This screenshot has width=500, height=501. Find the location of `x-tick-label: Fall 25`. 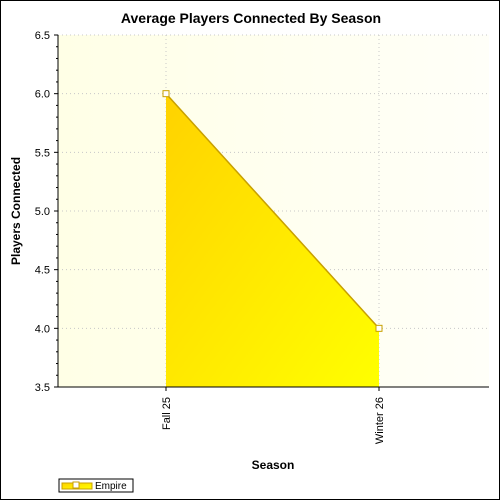

x-tick-label: Fall 25 is located at coordinates (167, 413).